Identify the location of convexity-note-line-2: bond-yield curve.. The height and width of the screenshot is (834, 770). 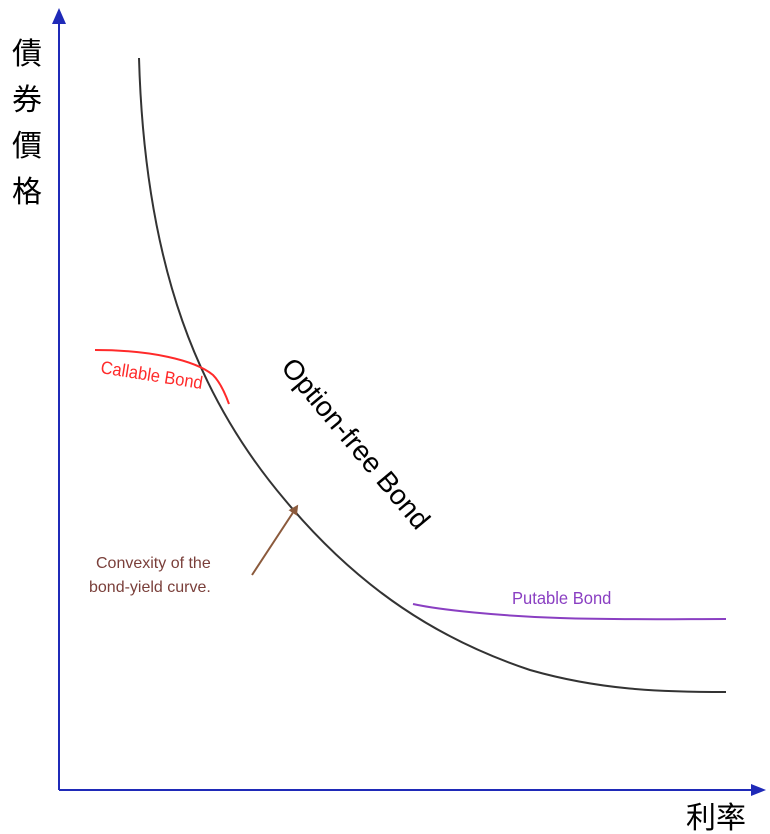
(150, 587).